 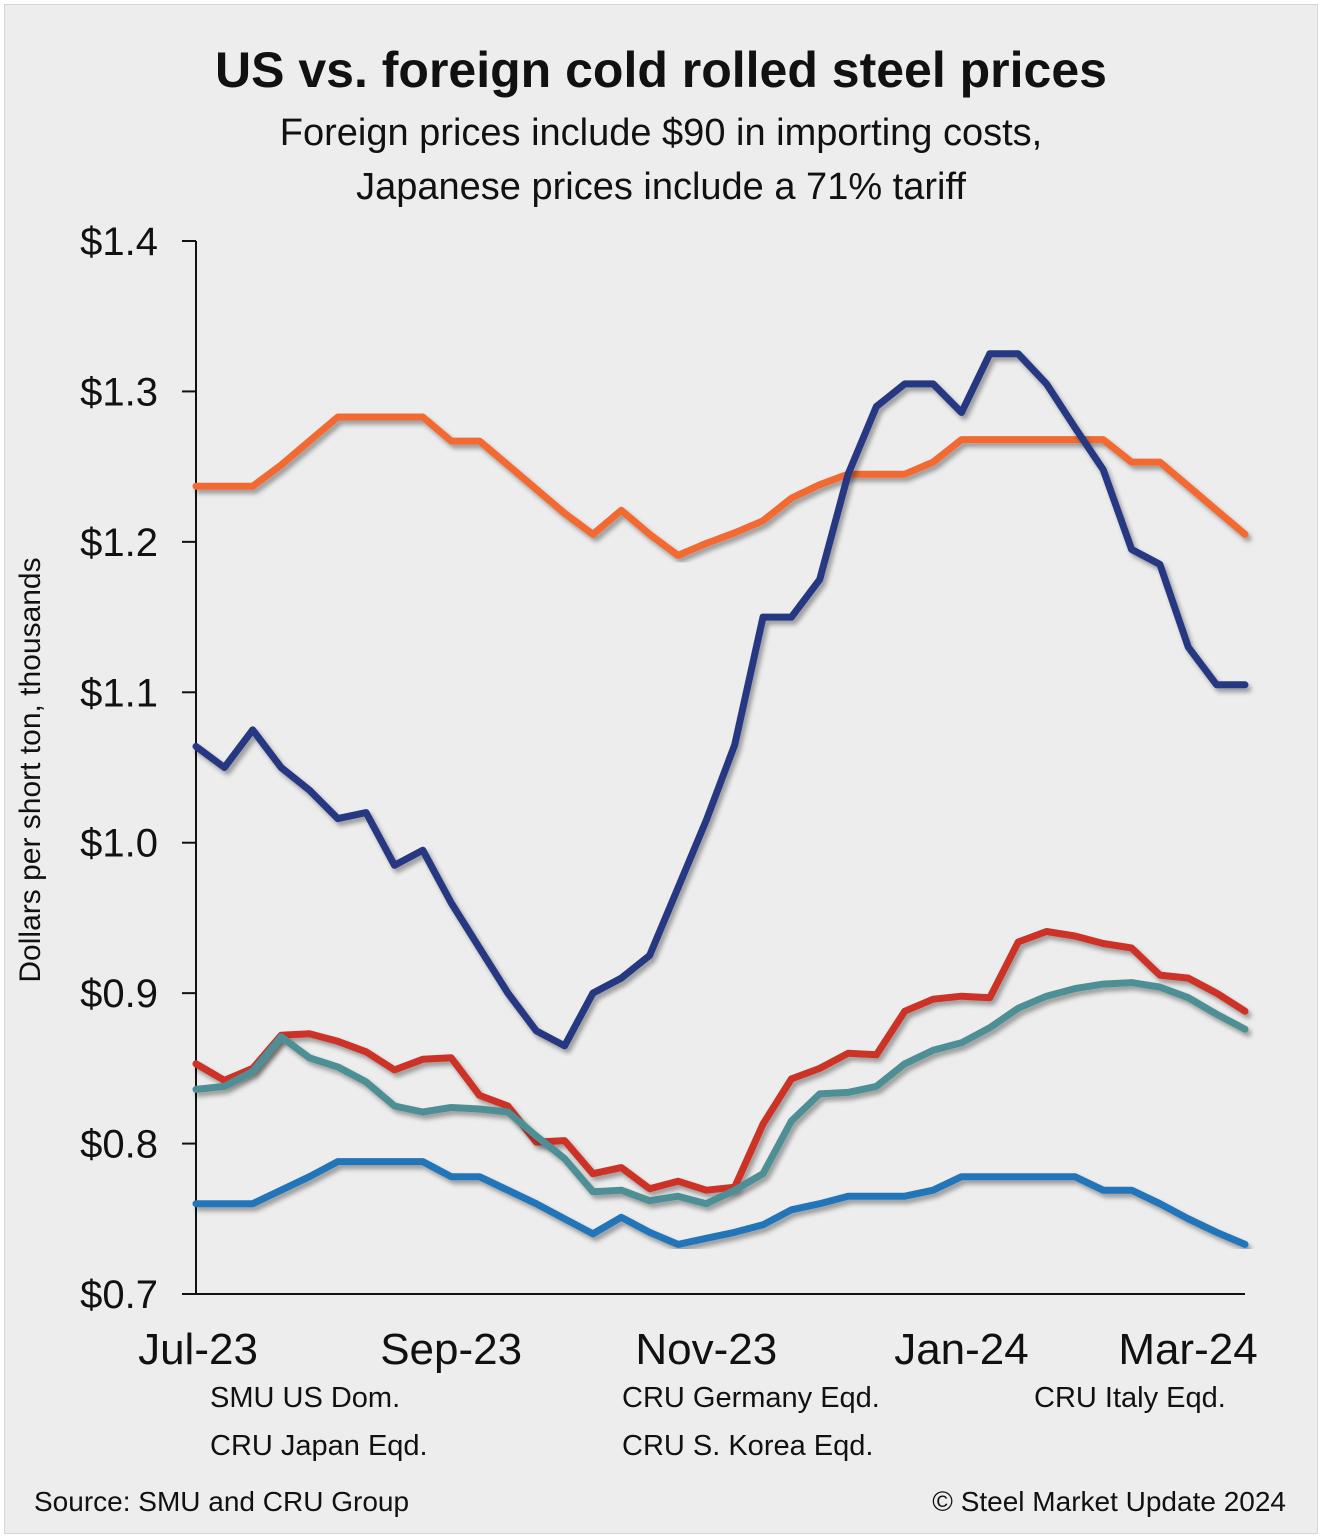 I want to click on series-line-cru-italy-eqd, so click(x=720, y=1093).